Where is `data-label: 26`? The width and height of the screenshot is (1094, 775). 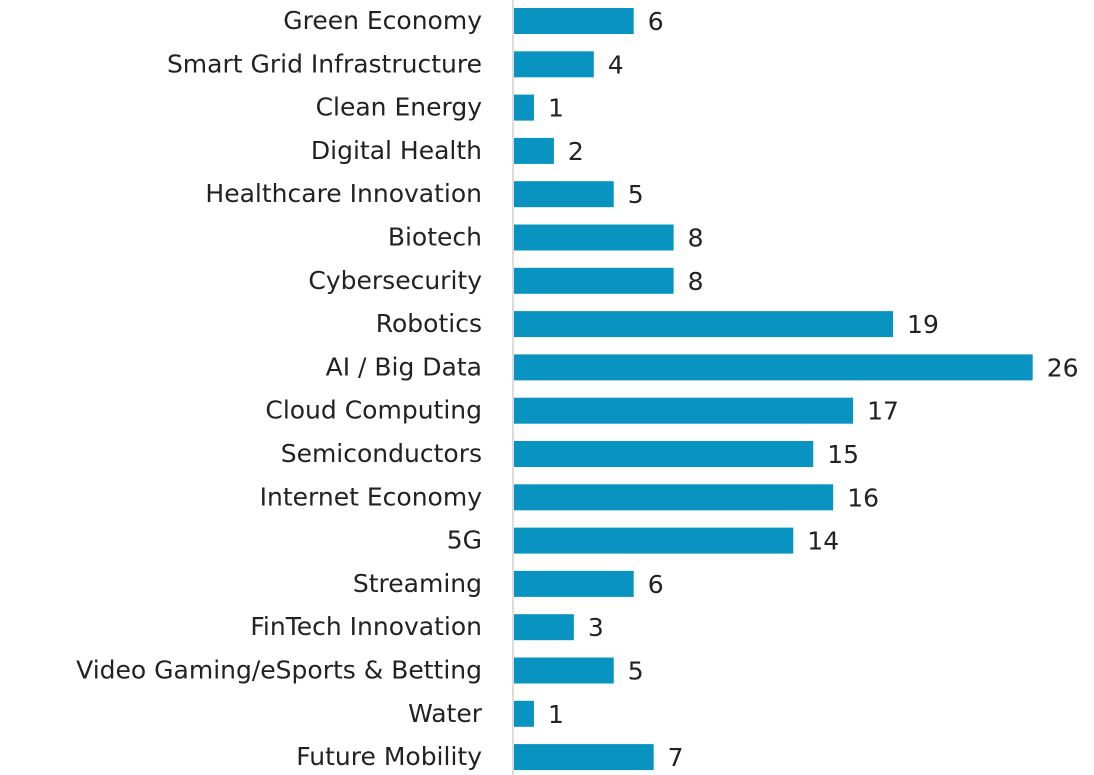
data-label: 26 is located at coordinates (1063, 367).